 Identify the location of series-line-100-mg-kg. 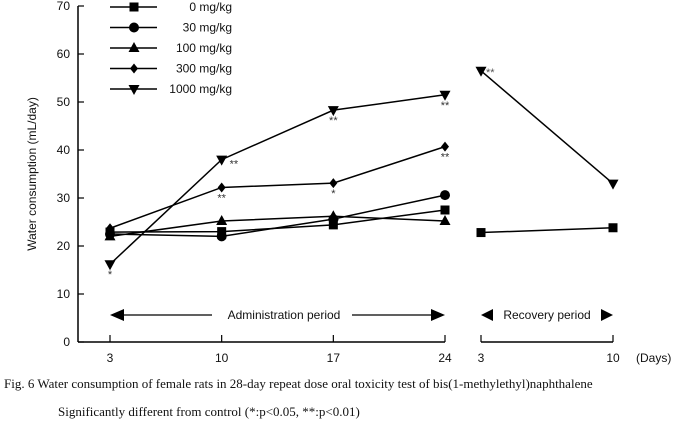
(277, 226).